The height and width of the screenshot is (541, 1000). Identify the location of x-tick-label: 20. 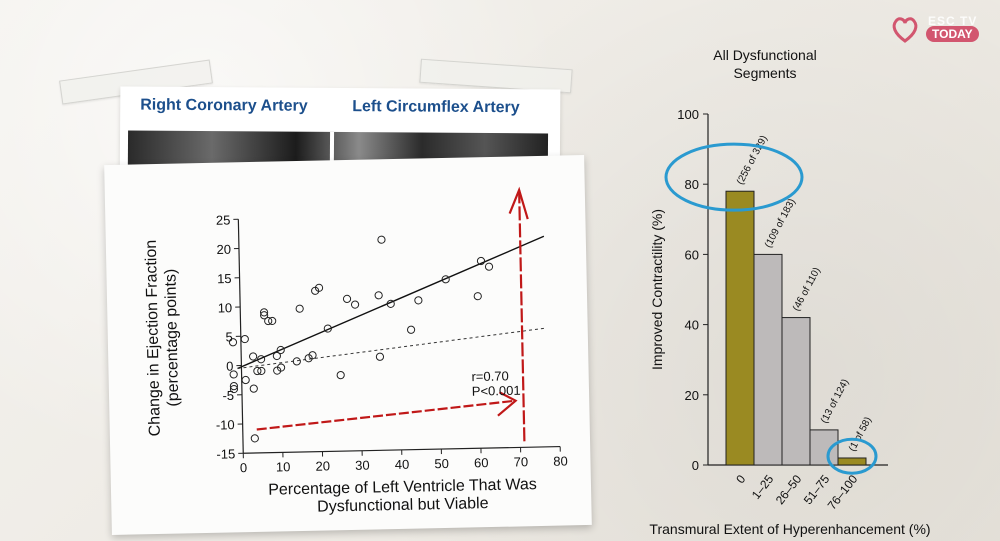
(322, 465).